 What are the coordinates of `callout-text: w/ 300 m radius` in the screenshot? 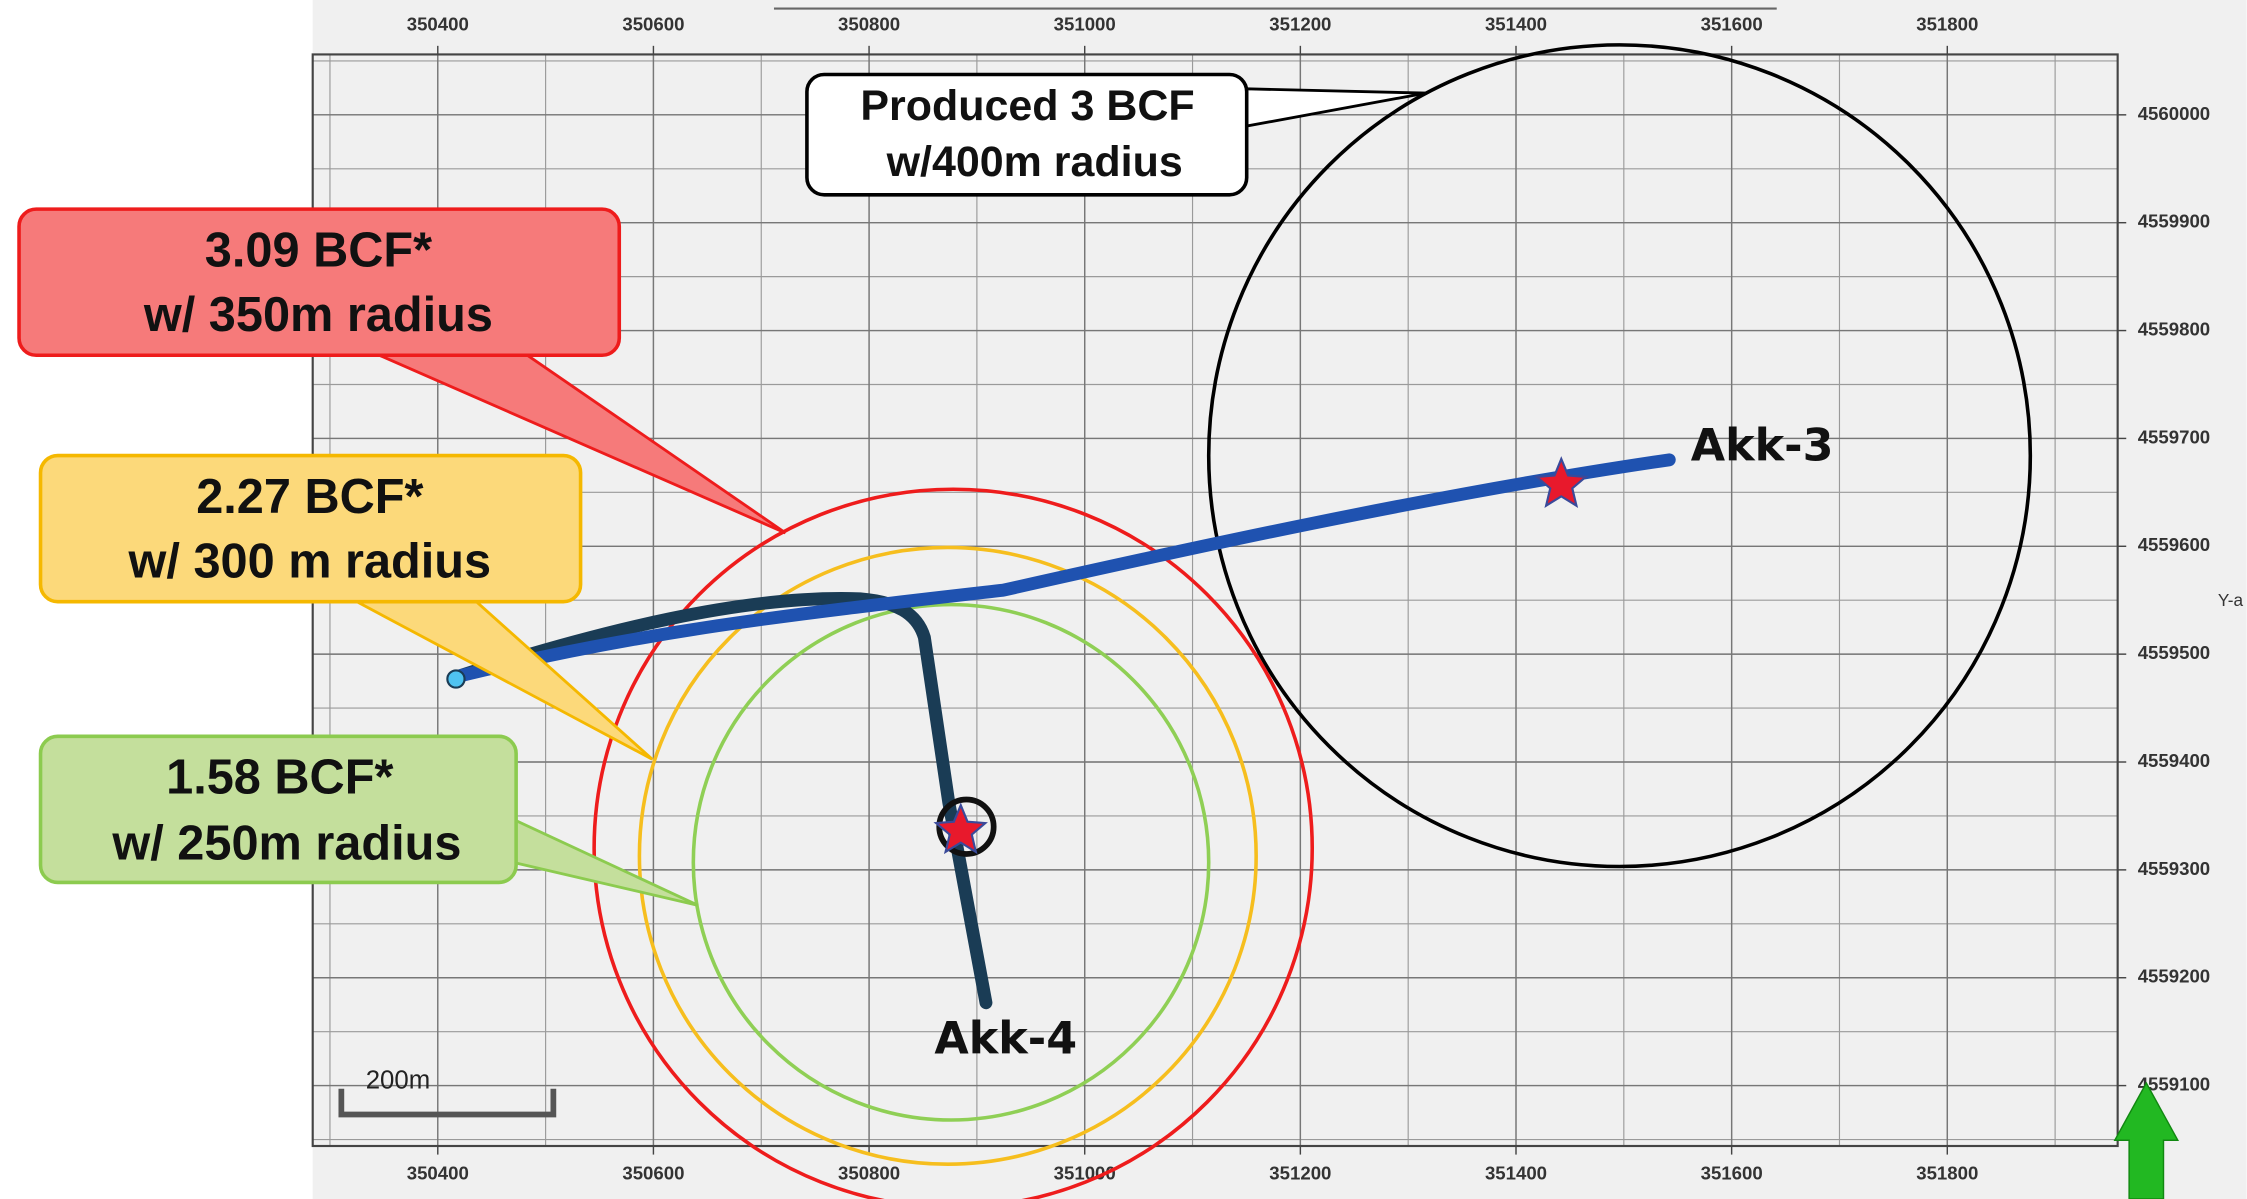 It's located at (310, 561).